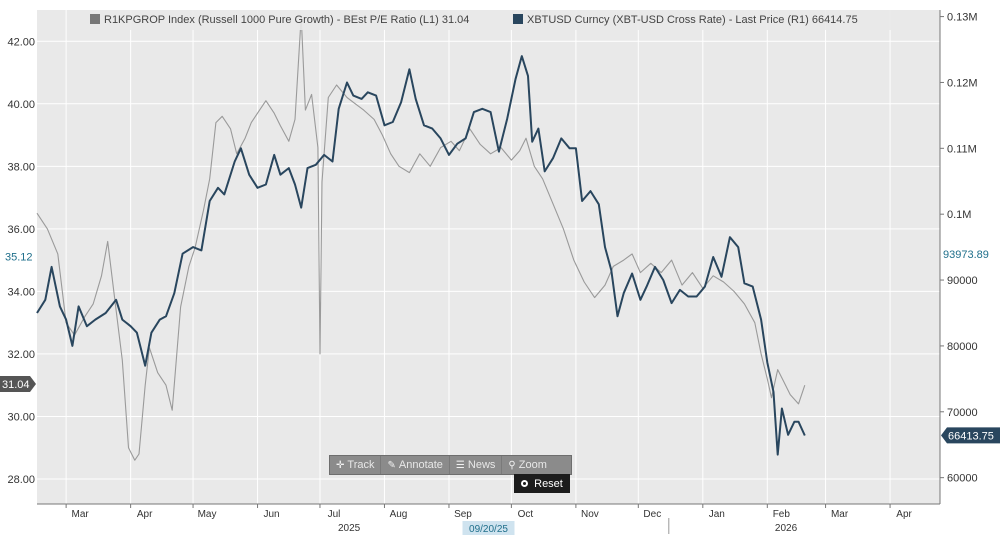  I want to click on reset-button: Reset, so click(542, 483).